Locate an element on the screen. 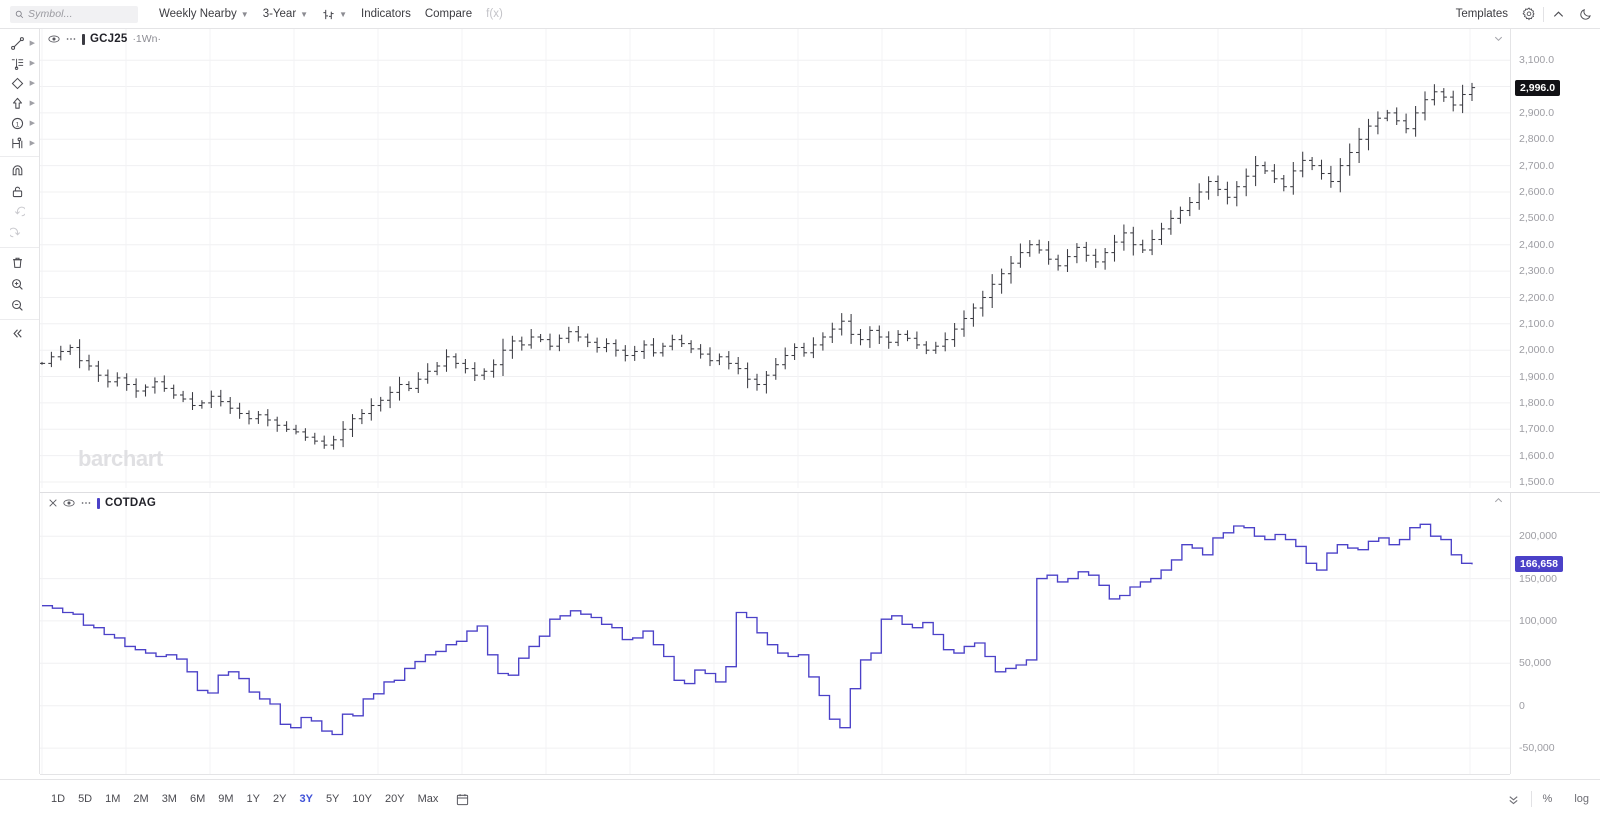 The image size is (1600, 818). svg-text: 1 is located at coordinates (18, 124).